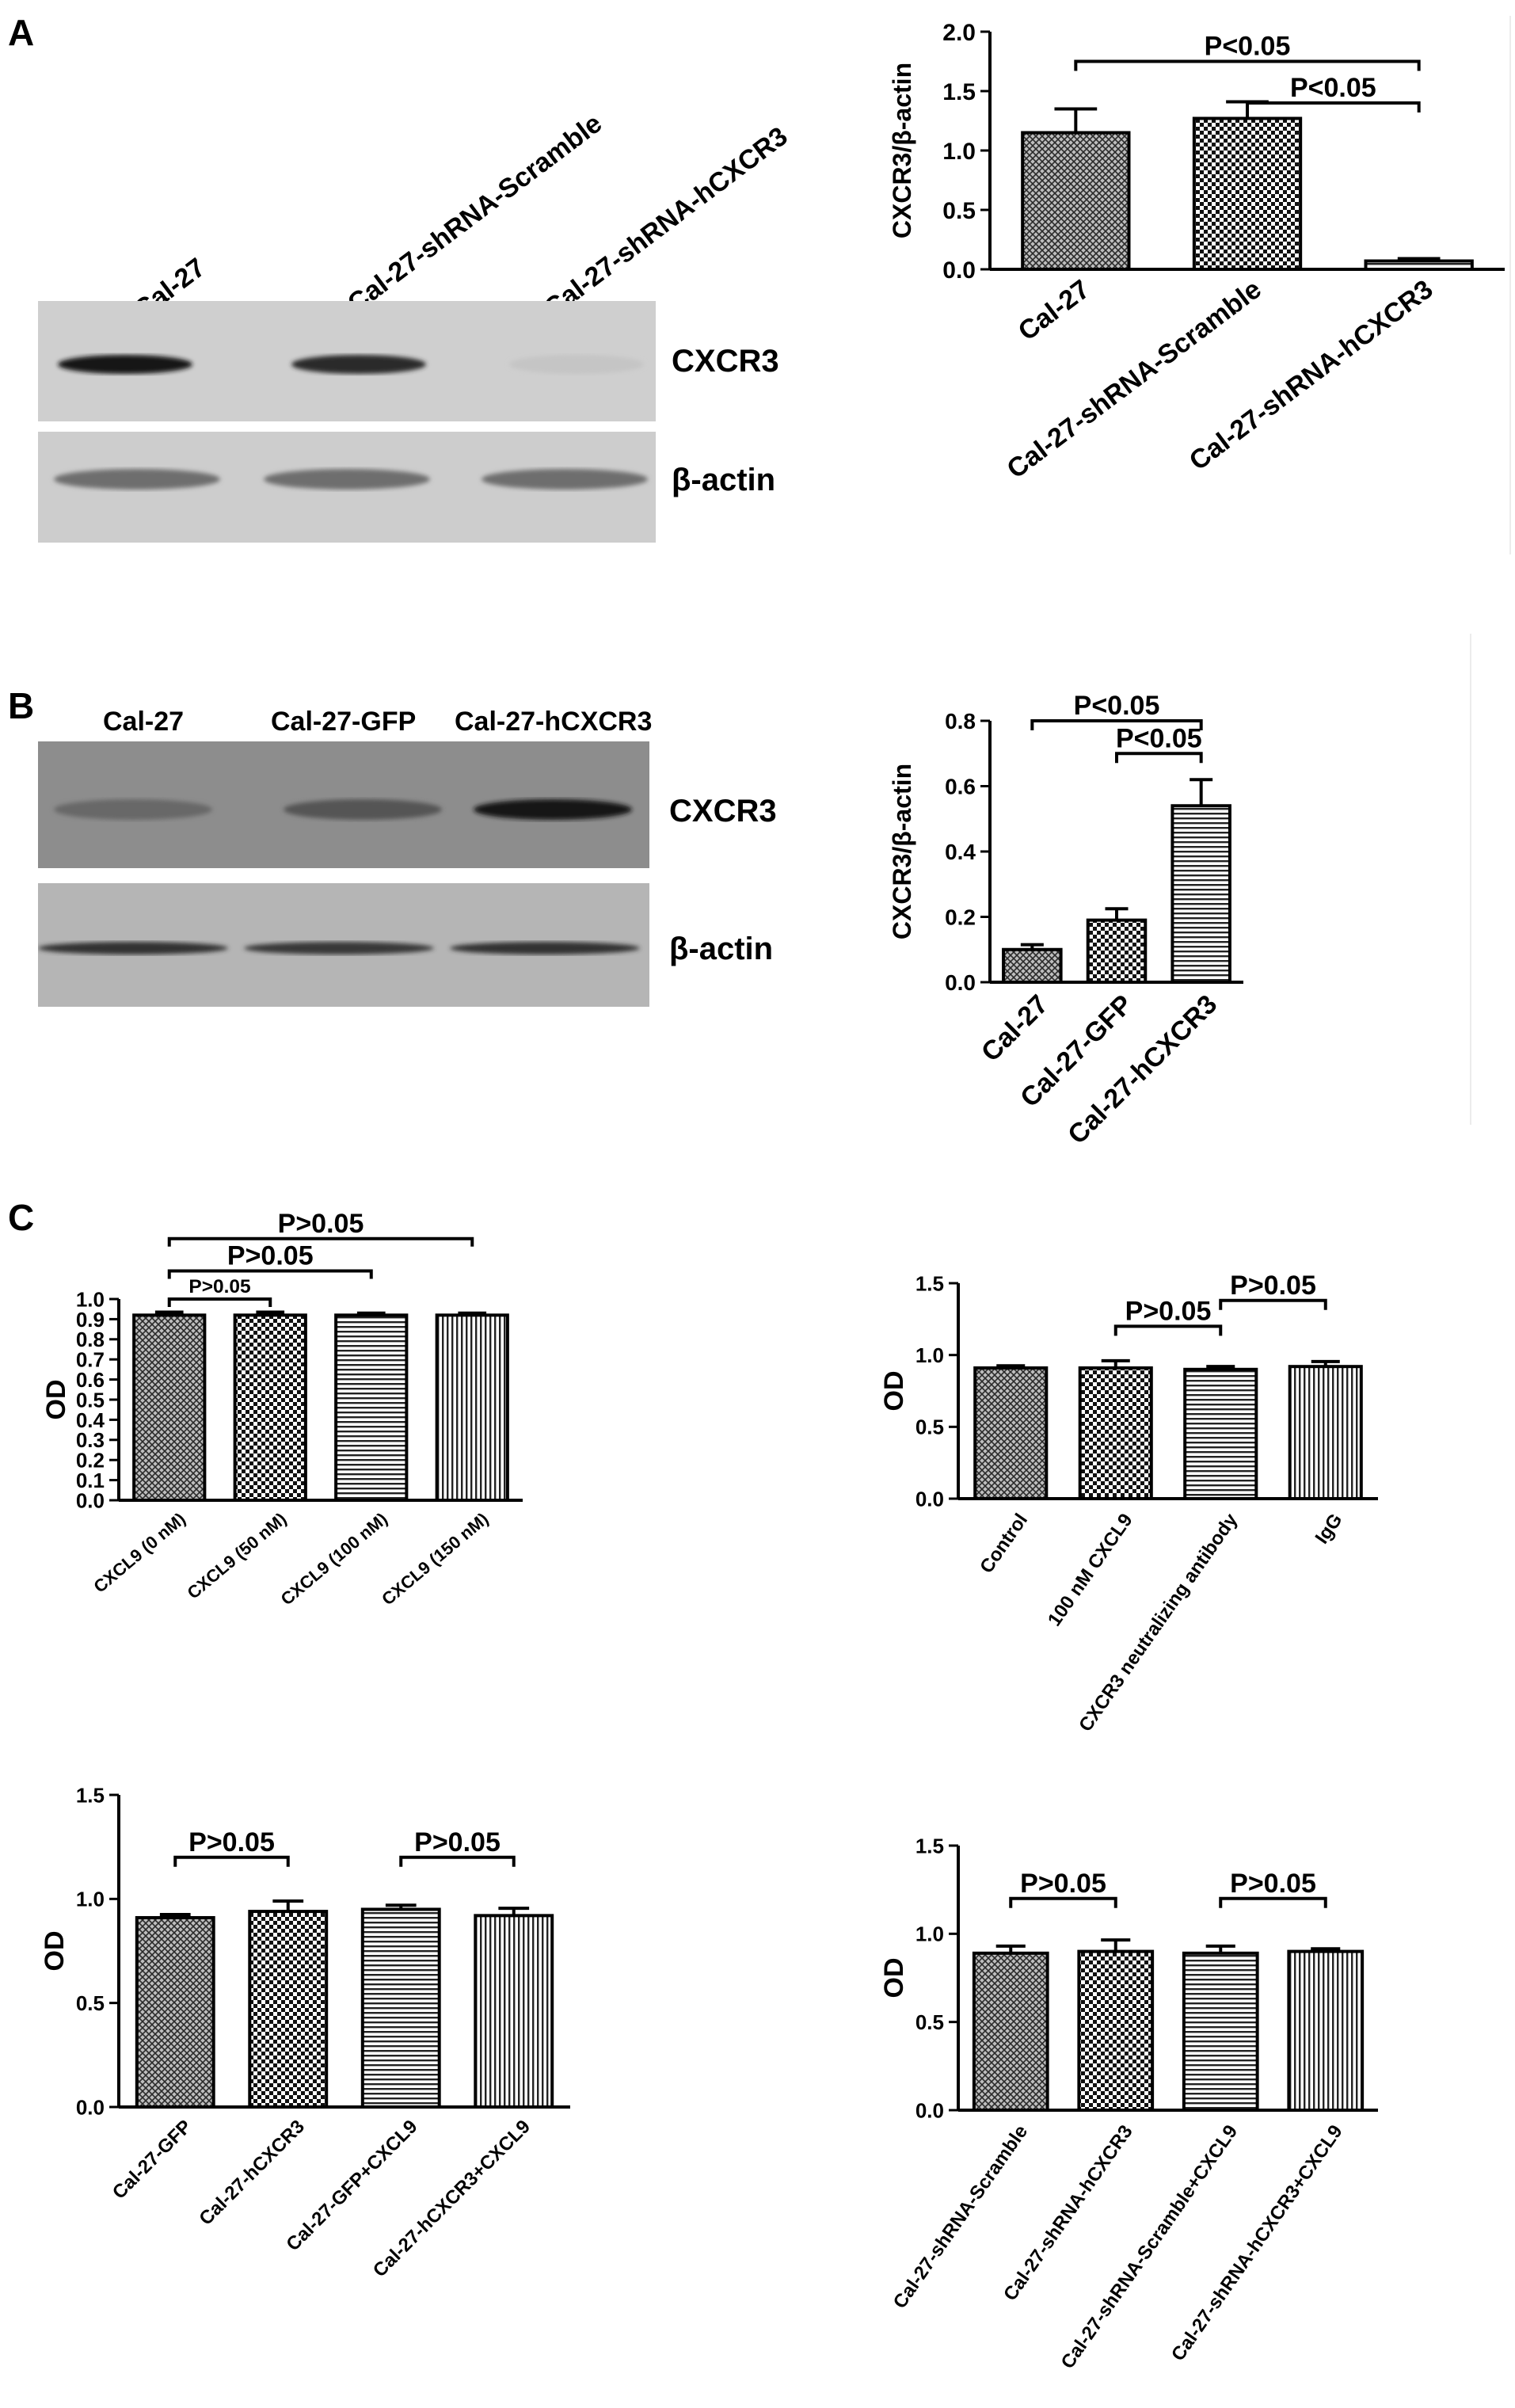  What do you see at coordinates (90, 1480) in the screenshot?
I see `y-tick-label: 0.1` at bounding box center [90, 1480].